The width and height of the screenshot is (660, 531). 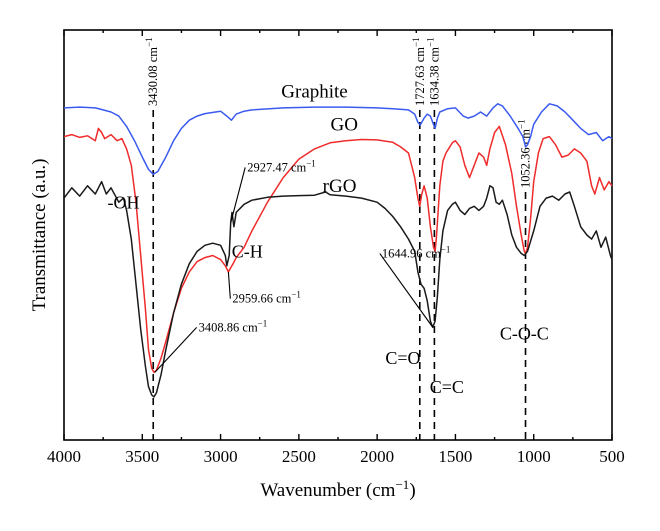 What do you see at coordinates (152, 71) in the screenshot?
I see `marker-label: 3430.08 cm−1` at bounding box center [152, 71].